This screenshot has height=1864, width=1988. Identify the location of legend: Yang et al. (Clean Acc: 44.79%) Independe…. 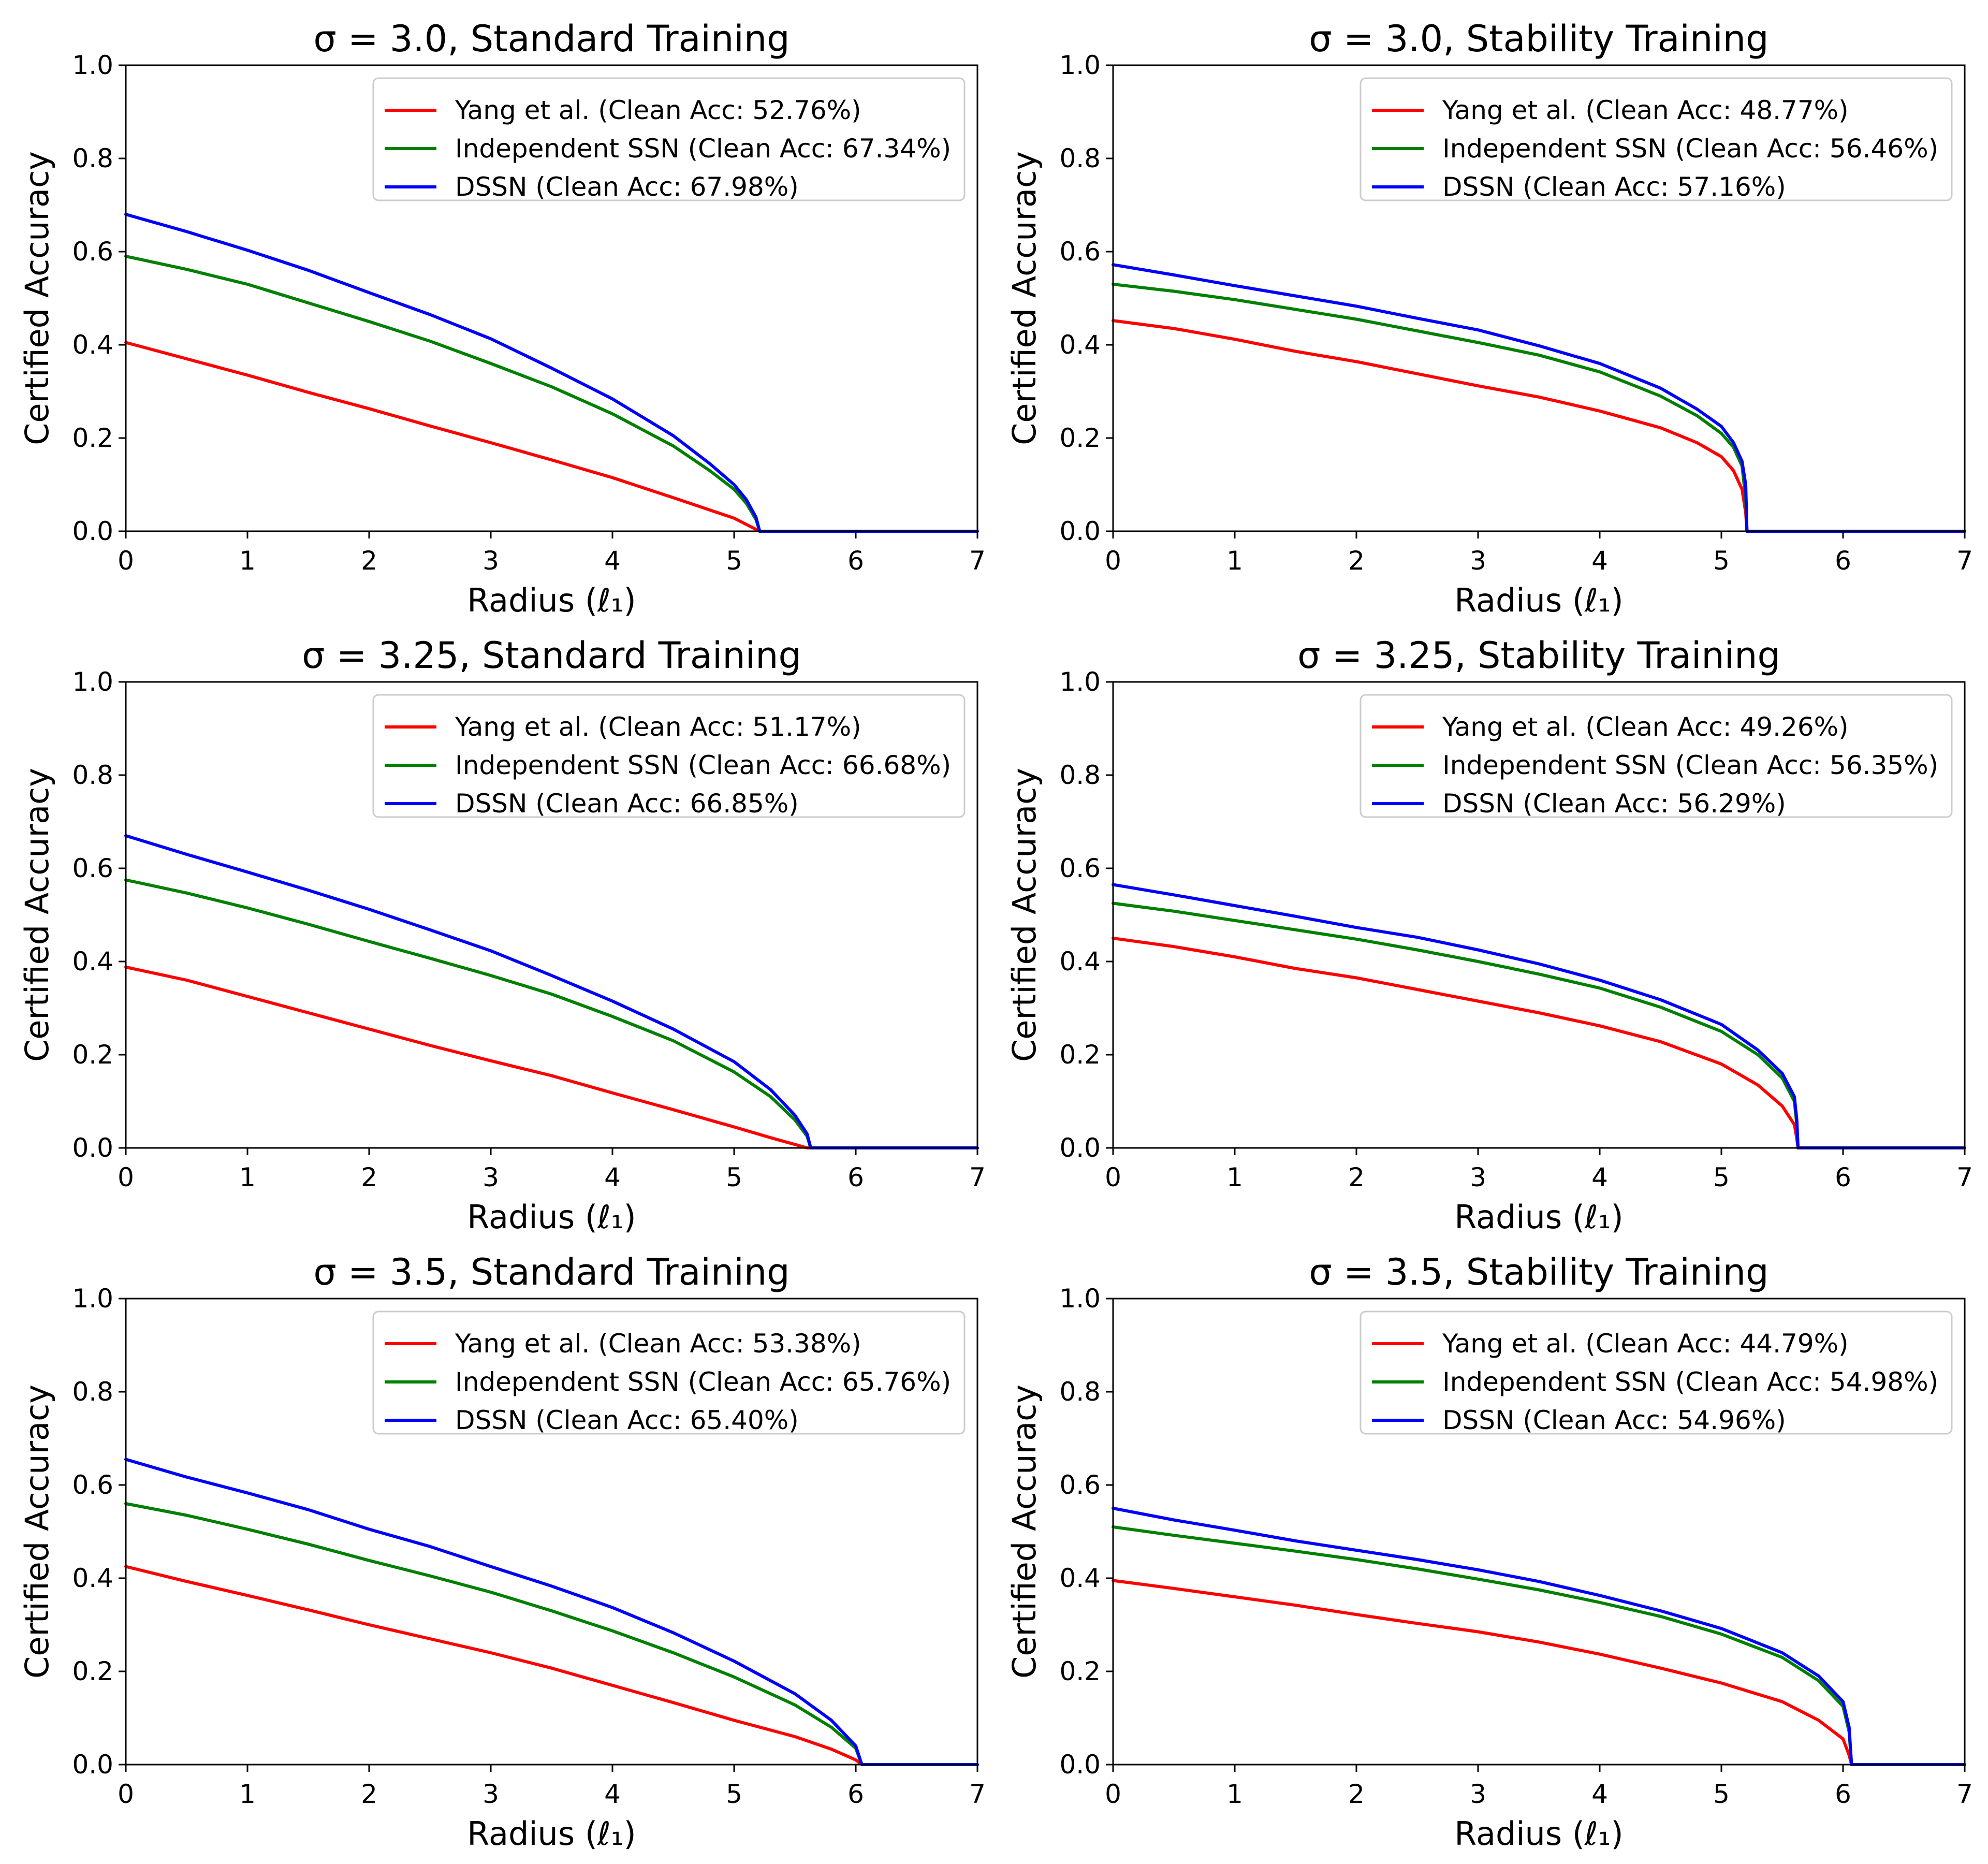
(1656, 1372).